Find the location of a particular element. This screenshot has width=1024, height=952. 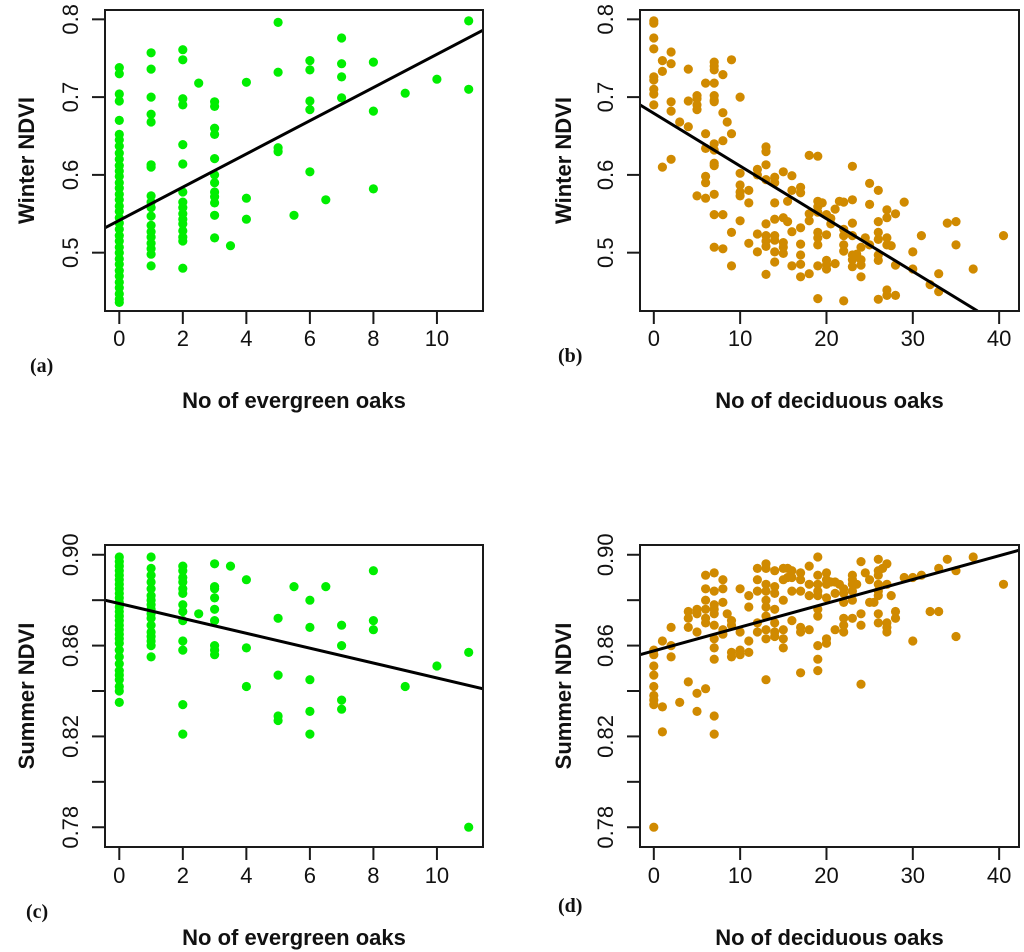

y-tick-label: 0.86 is located at coordinates (70, 645).